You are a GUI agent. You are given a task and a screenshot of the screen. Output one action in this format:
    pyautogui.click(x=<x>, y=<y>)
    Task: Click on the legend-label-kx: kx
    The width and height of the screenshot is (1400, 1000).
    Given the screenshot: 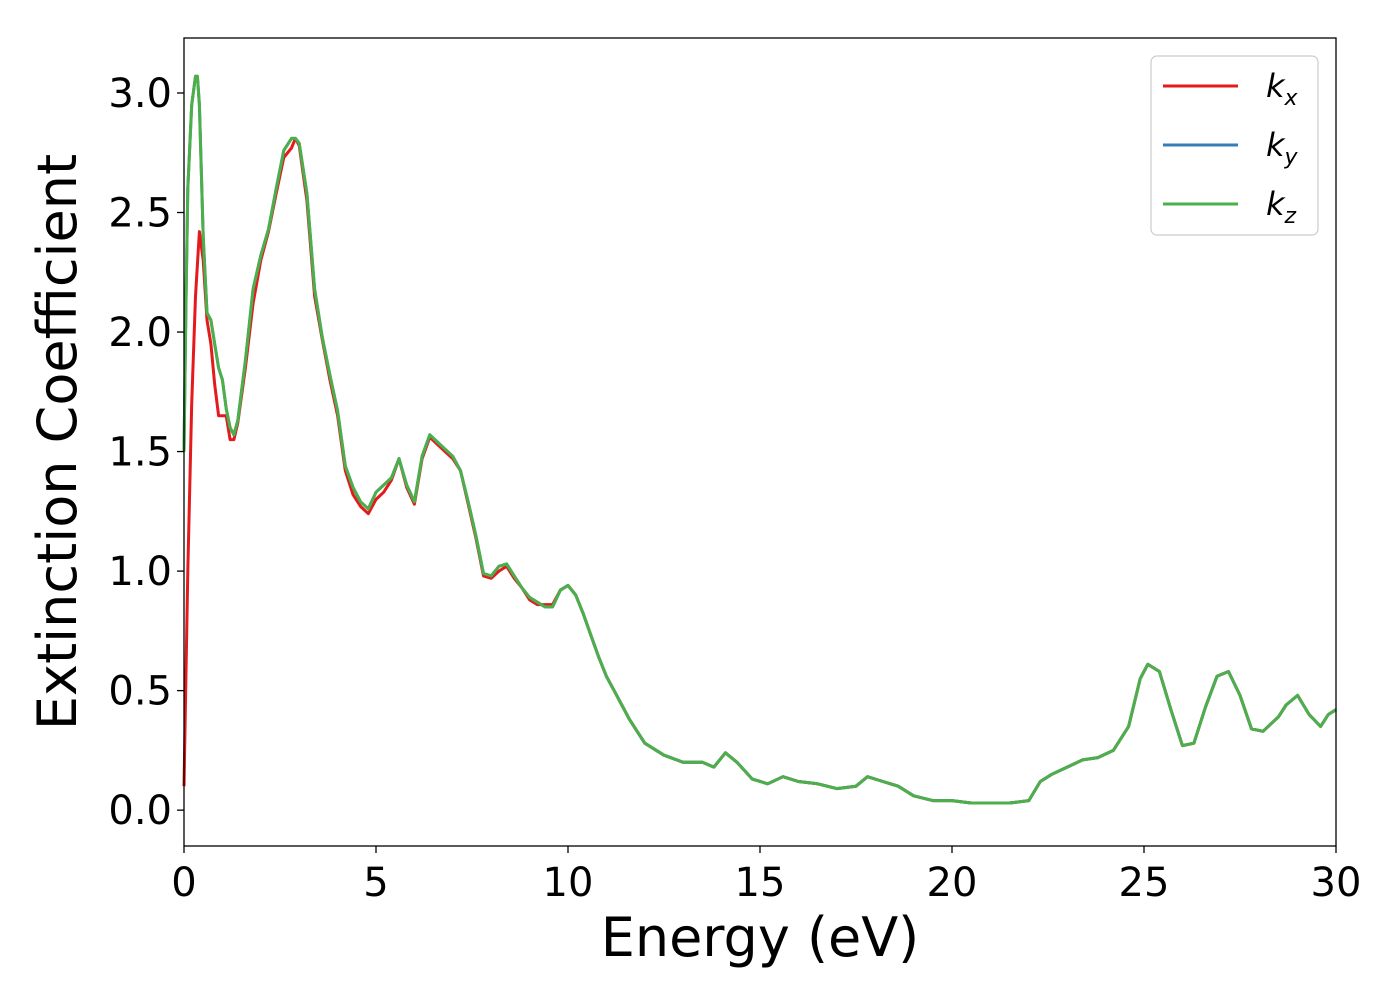 What is the action you would take?
    pyautogui.click(x=1282, y=89)
    